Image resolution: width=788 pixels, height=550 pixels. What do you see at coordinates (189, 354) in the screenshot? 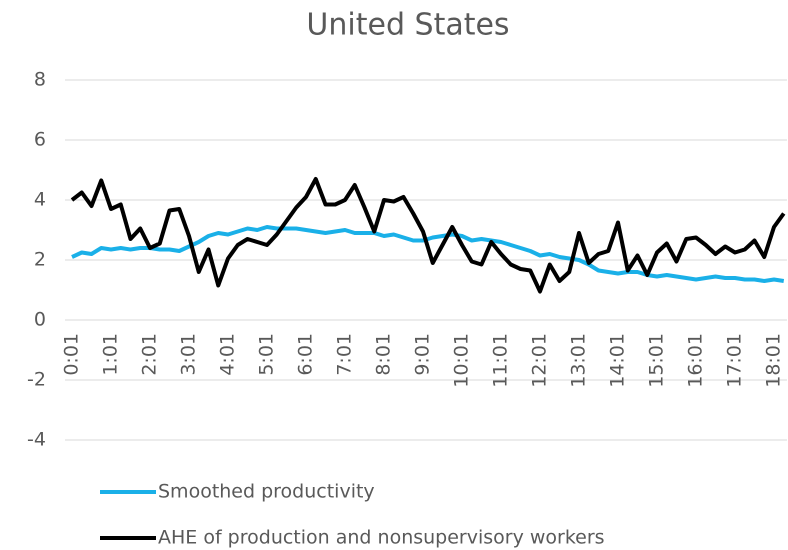
I see `x-tick-label: 3:01` at bounding box center [189, 354].